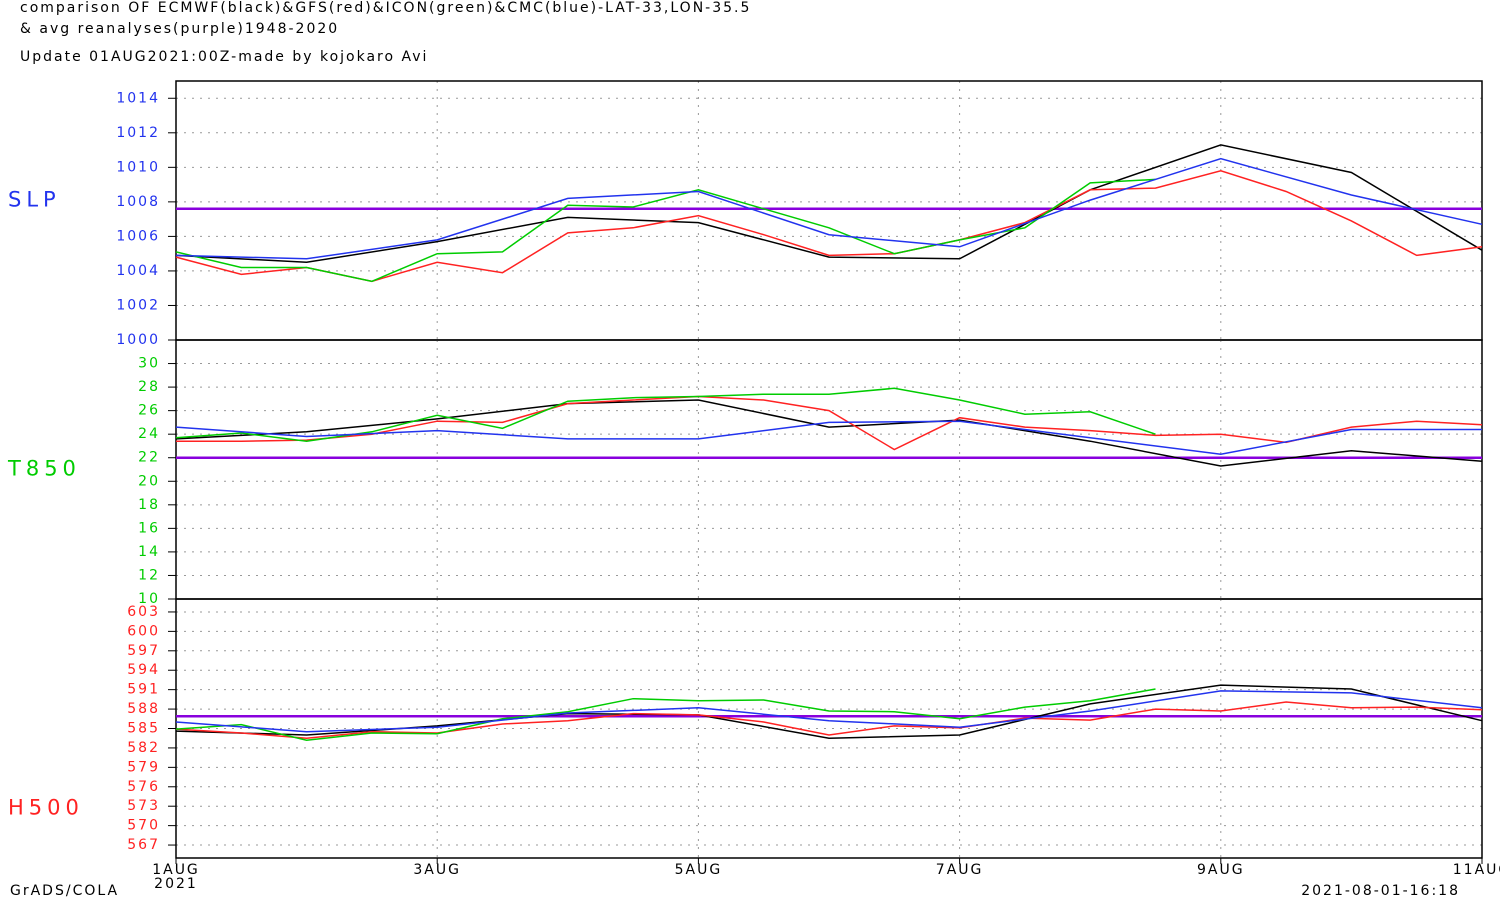 The height and width of the screenshot is (900, 1500). Describe the element at coordinates (138, 340) in the screenshot. I see `y-tick-label: 1000` at that location.